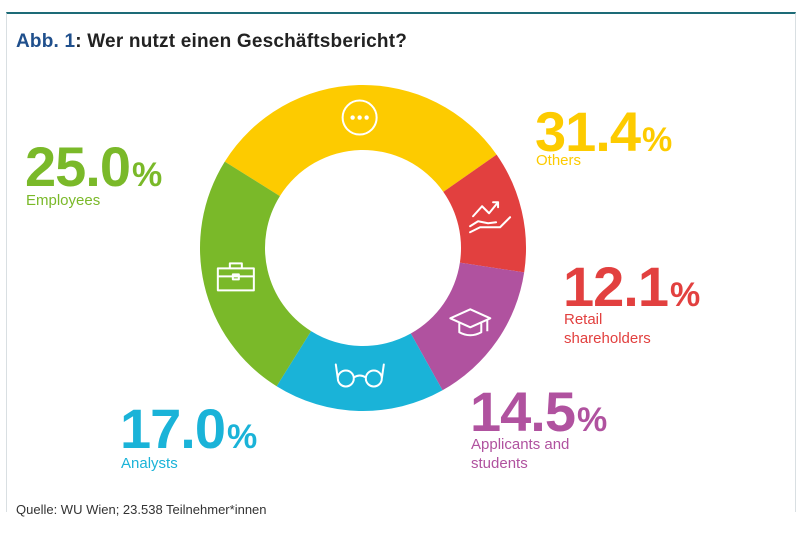  Describe the element at coordinates (490, 217) in the screenshot. I see `hand-chart-icon` at that location.